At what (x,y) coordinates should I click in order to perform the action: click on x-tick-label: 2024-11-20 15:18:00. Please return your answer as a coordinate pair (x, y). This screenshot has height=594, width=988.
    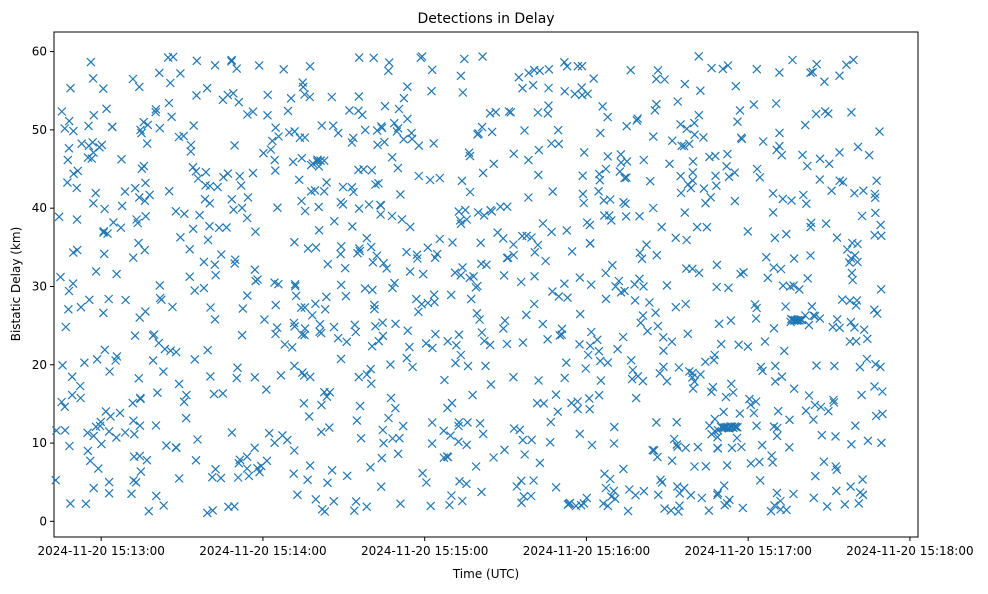
    Looking at the image, I should click on (909, 551).